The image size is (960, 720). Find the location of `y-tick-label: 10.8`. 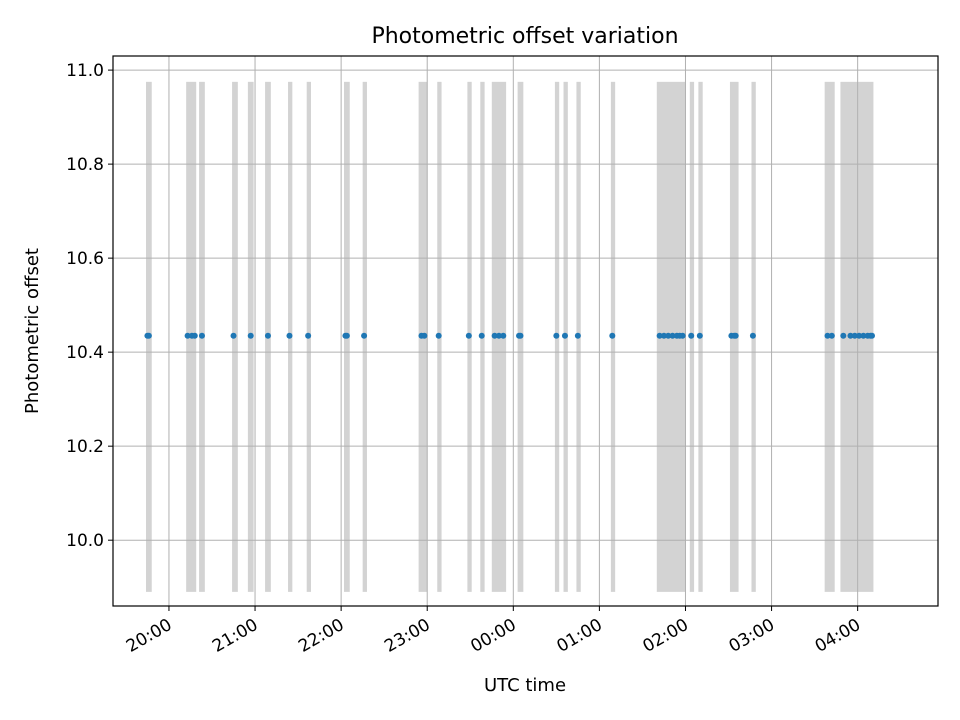

y-tick-label: 10.8 is located at coordinates (85, 165).